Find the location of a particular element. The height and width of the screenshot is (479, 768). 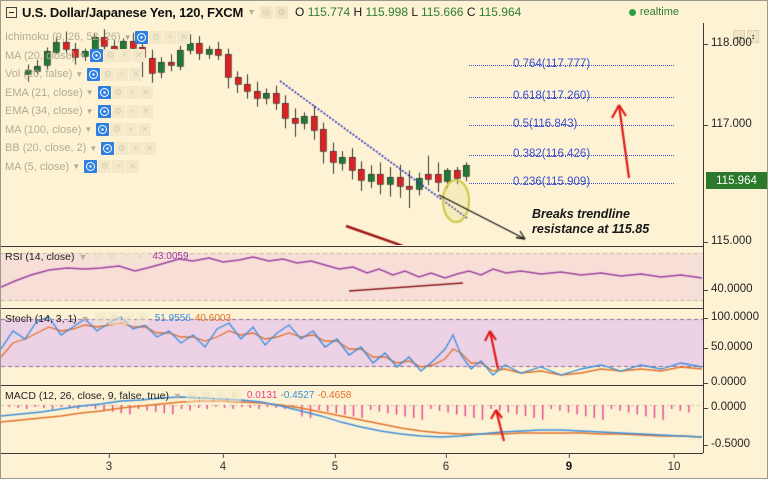

indicator-row: Vol (20, false) ▼ ⚙ + ✕ is located at coordinates (97, 74).